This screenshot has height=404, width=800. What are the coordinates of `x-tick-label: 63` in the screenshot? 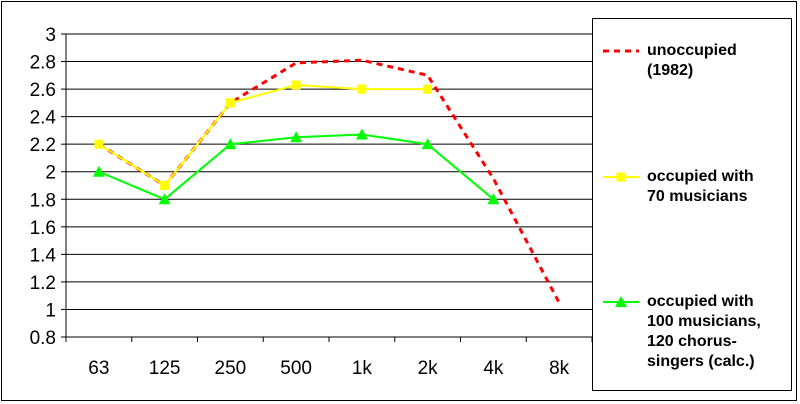 It's located at (98, 368).